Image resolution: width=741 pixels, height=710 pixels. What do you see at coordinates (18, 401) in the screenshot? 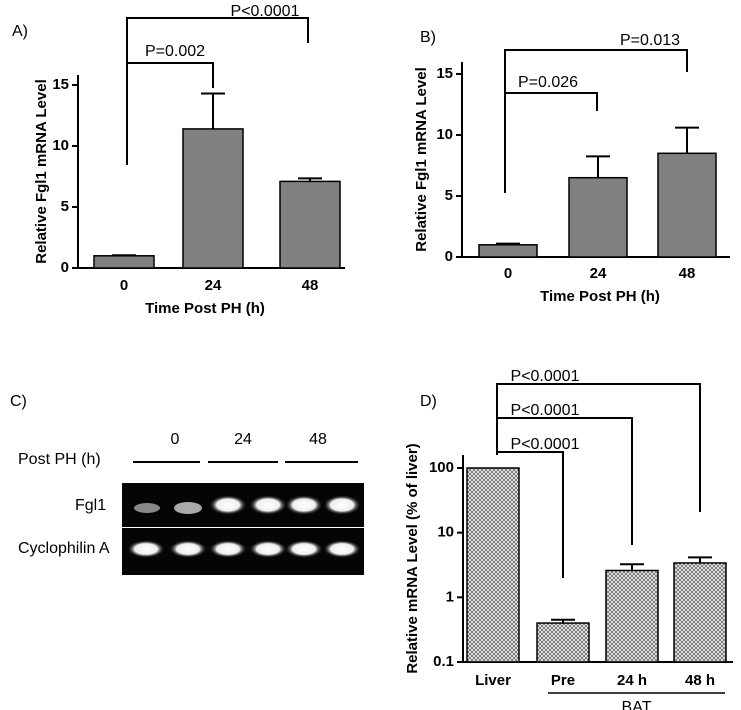
I see `panel-label: C)` at bounding box center [18, 401].